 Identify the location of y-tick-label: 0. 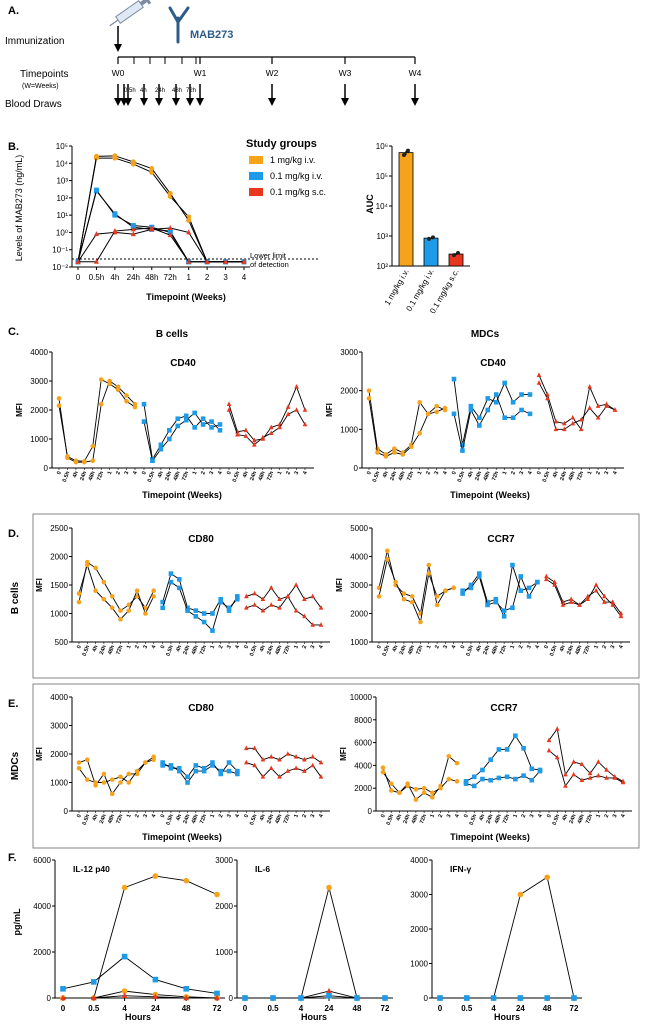
(49, 998).